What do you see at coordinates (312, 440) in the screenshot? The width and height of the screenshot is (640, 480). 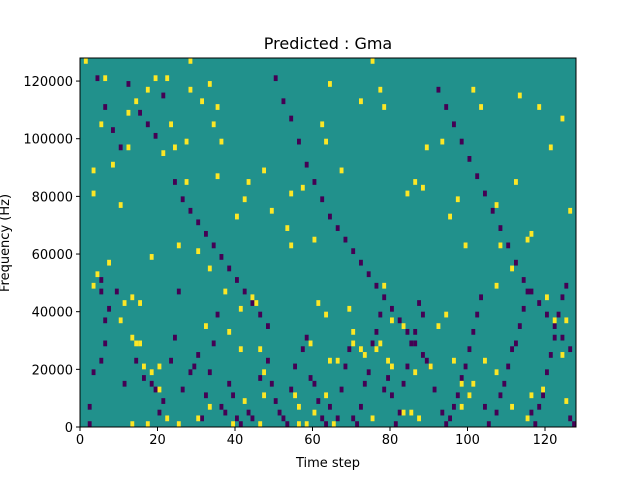 I see `x-tick-label: 60` at bounding box center [312, 440].